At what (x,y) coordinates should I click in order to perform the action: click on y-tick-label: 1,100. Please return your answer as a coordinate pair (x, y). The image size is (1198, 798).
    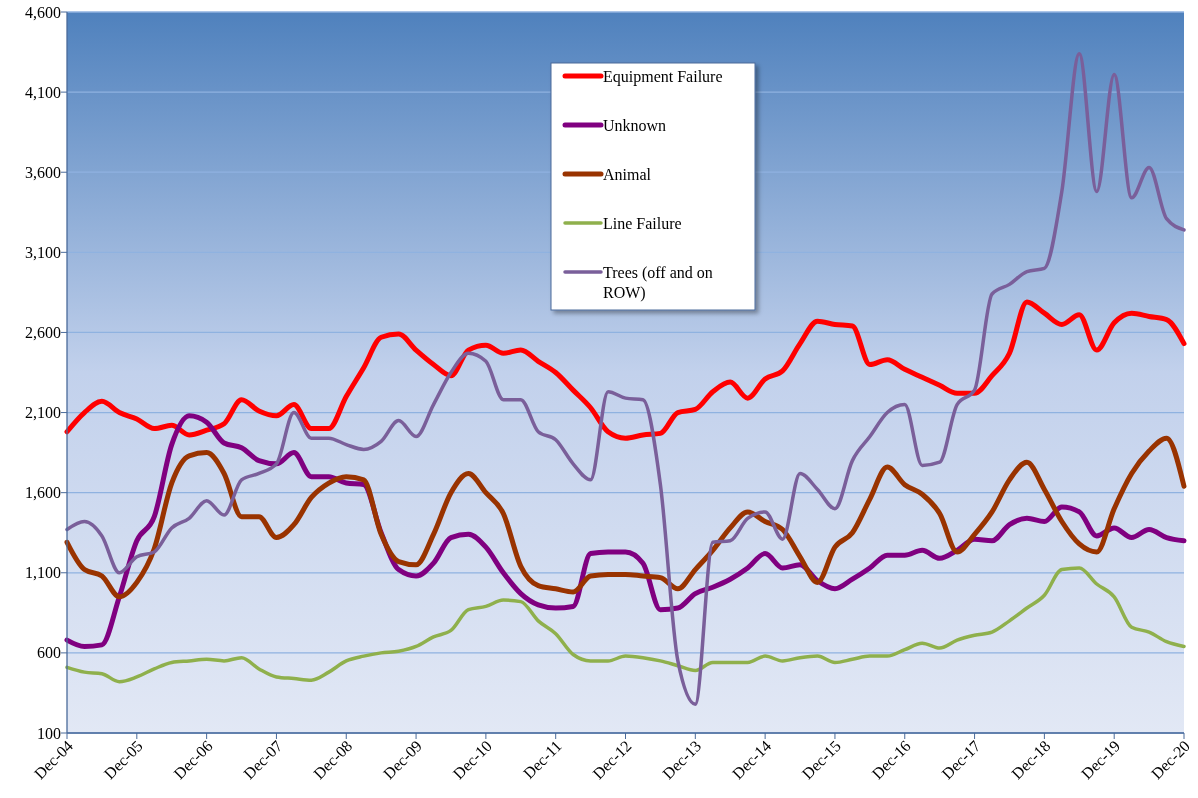
    Looking at the image, I should click on (43, 573).